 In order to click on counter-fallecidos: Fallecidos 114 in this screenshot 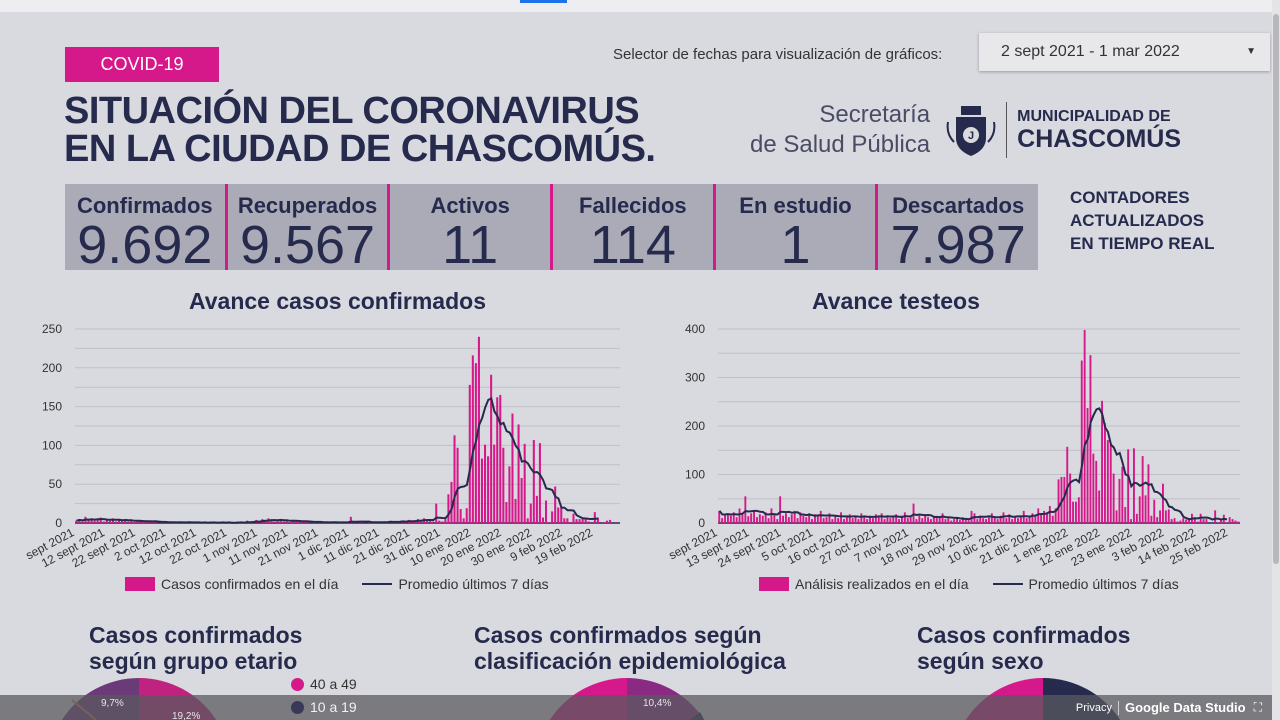, I will do `click(634, 229)`.